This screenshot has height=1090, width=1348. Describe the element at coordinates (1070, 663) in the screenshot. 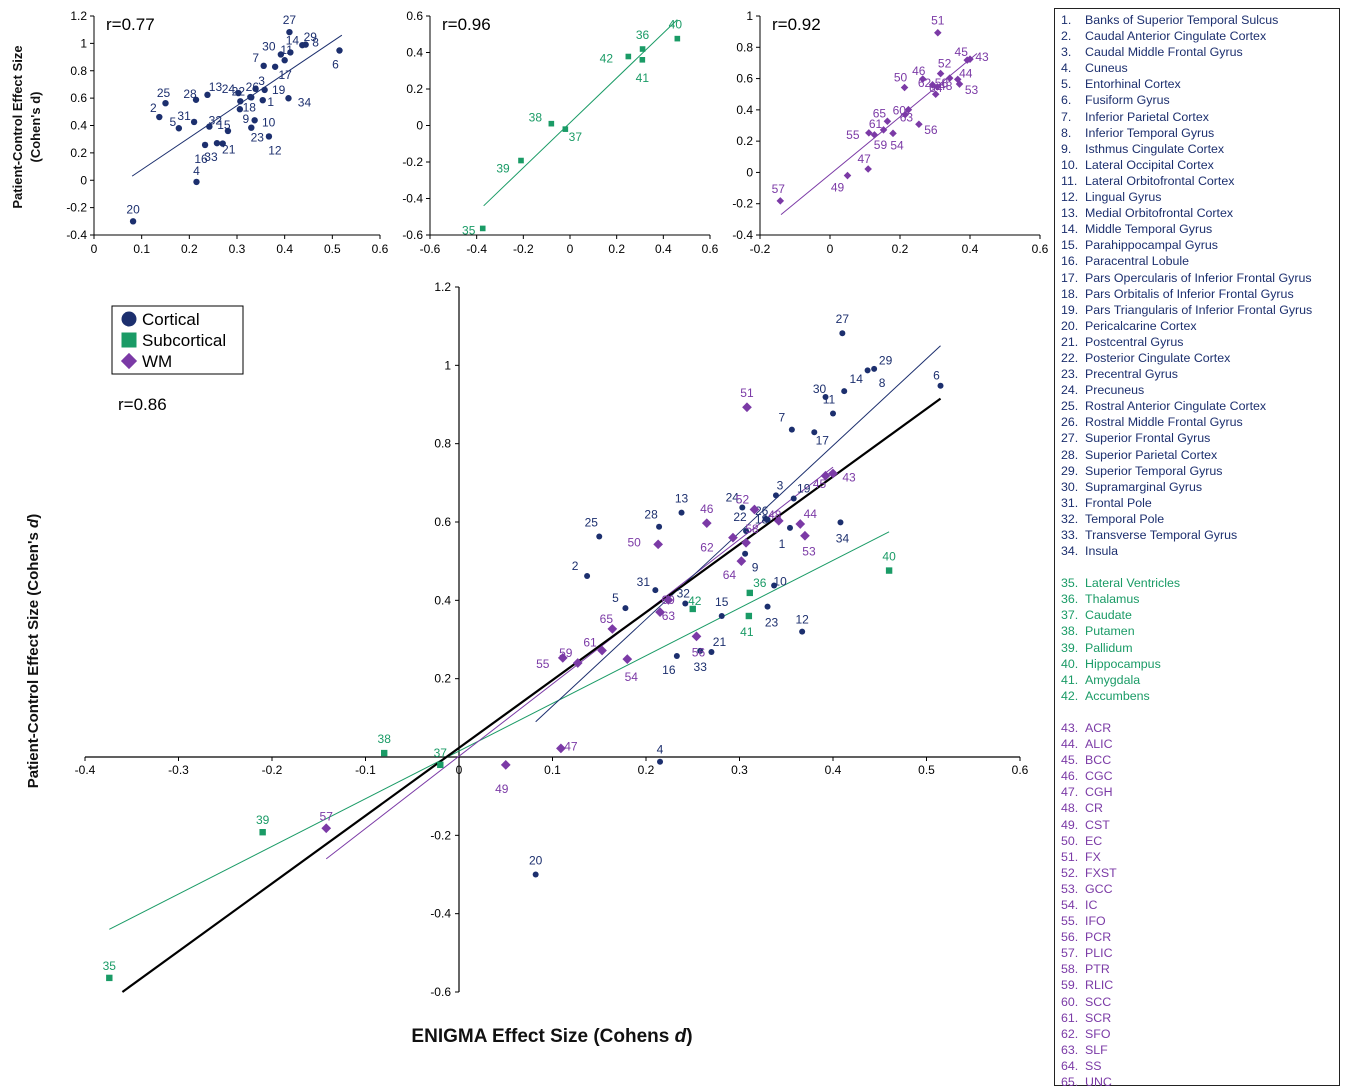

I see `region-number: 40.` at that location.